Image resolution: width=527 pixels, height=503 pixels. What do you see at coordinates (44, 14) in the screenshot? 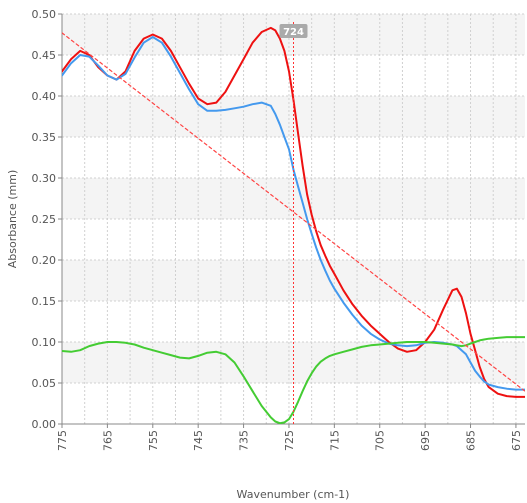
I see `y-tick-label: 0.50` at bounding box center [44, 14].